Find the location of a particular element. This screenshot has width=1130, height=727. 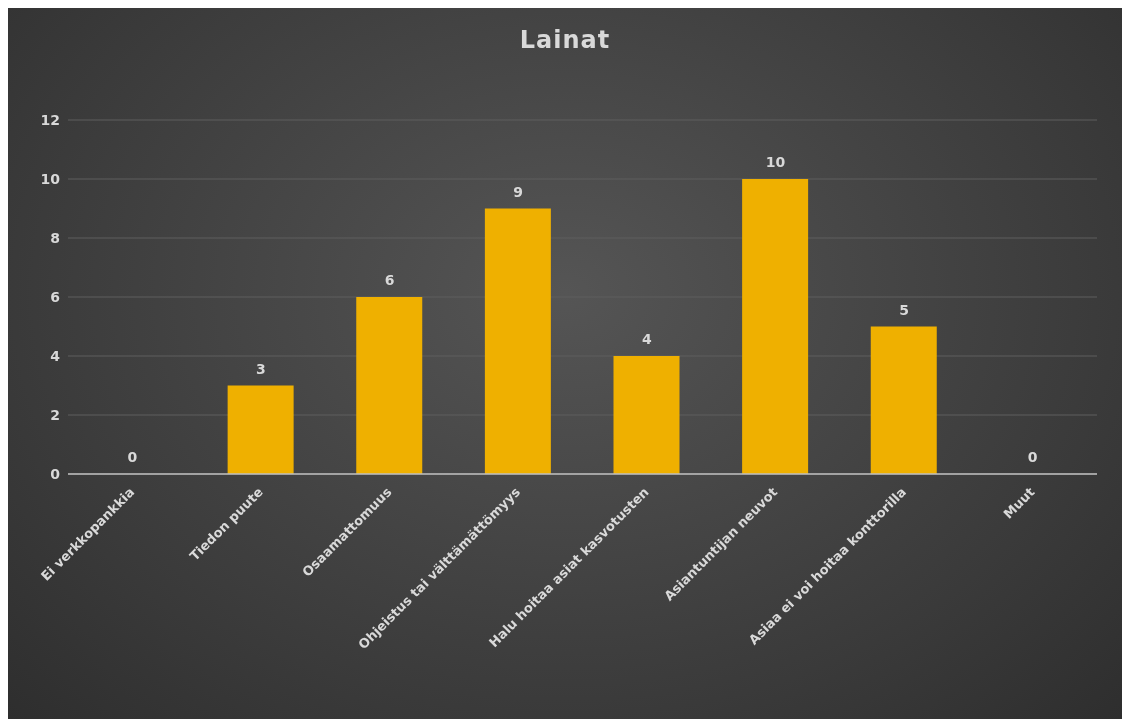

y-tick-label: 8 is located at coordinates (55, 237).